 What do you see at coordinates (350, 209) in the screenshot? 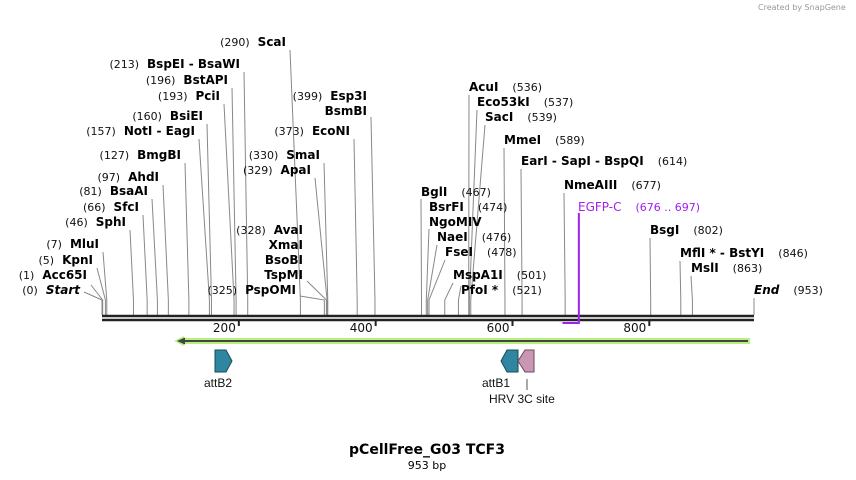
I see `enzyme-site: BsmBI` at bounding box center [350, 209].